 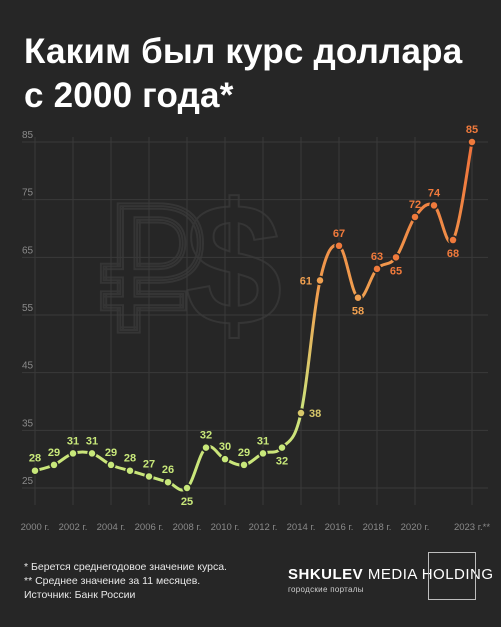 What do you see at coordinates (125, 567) in the screenshot?
I see `footnote-1: * Берется среднегодовое значение курса.` at bounding box center [125, 567].